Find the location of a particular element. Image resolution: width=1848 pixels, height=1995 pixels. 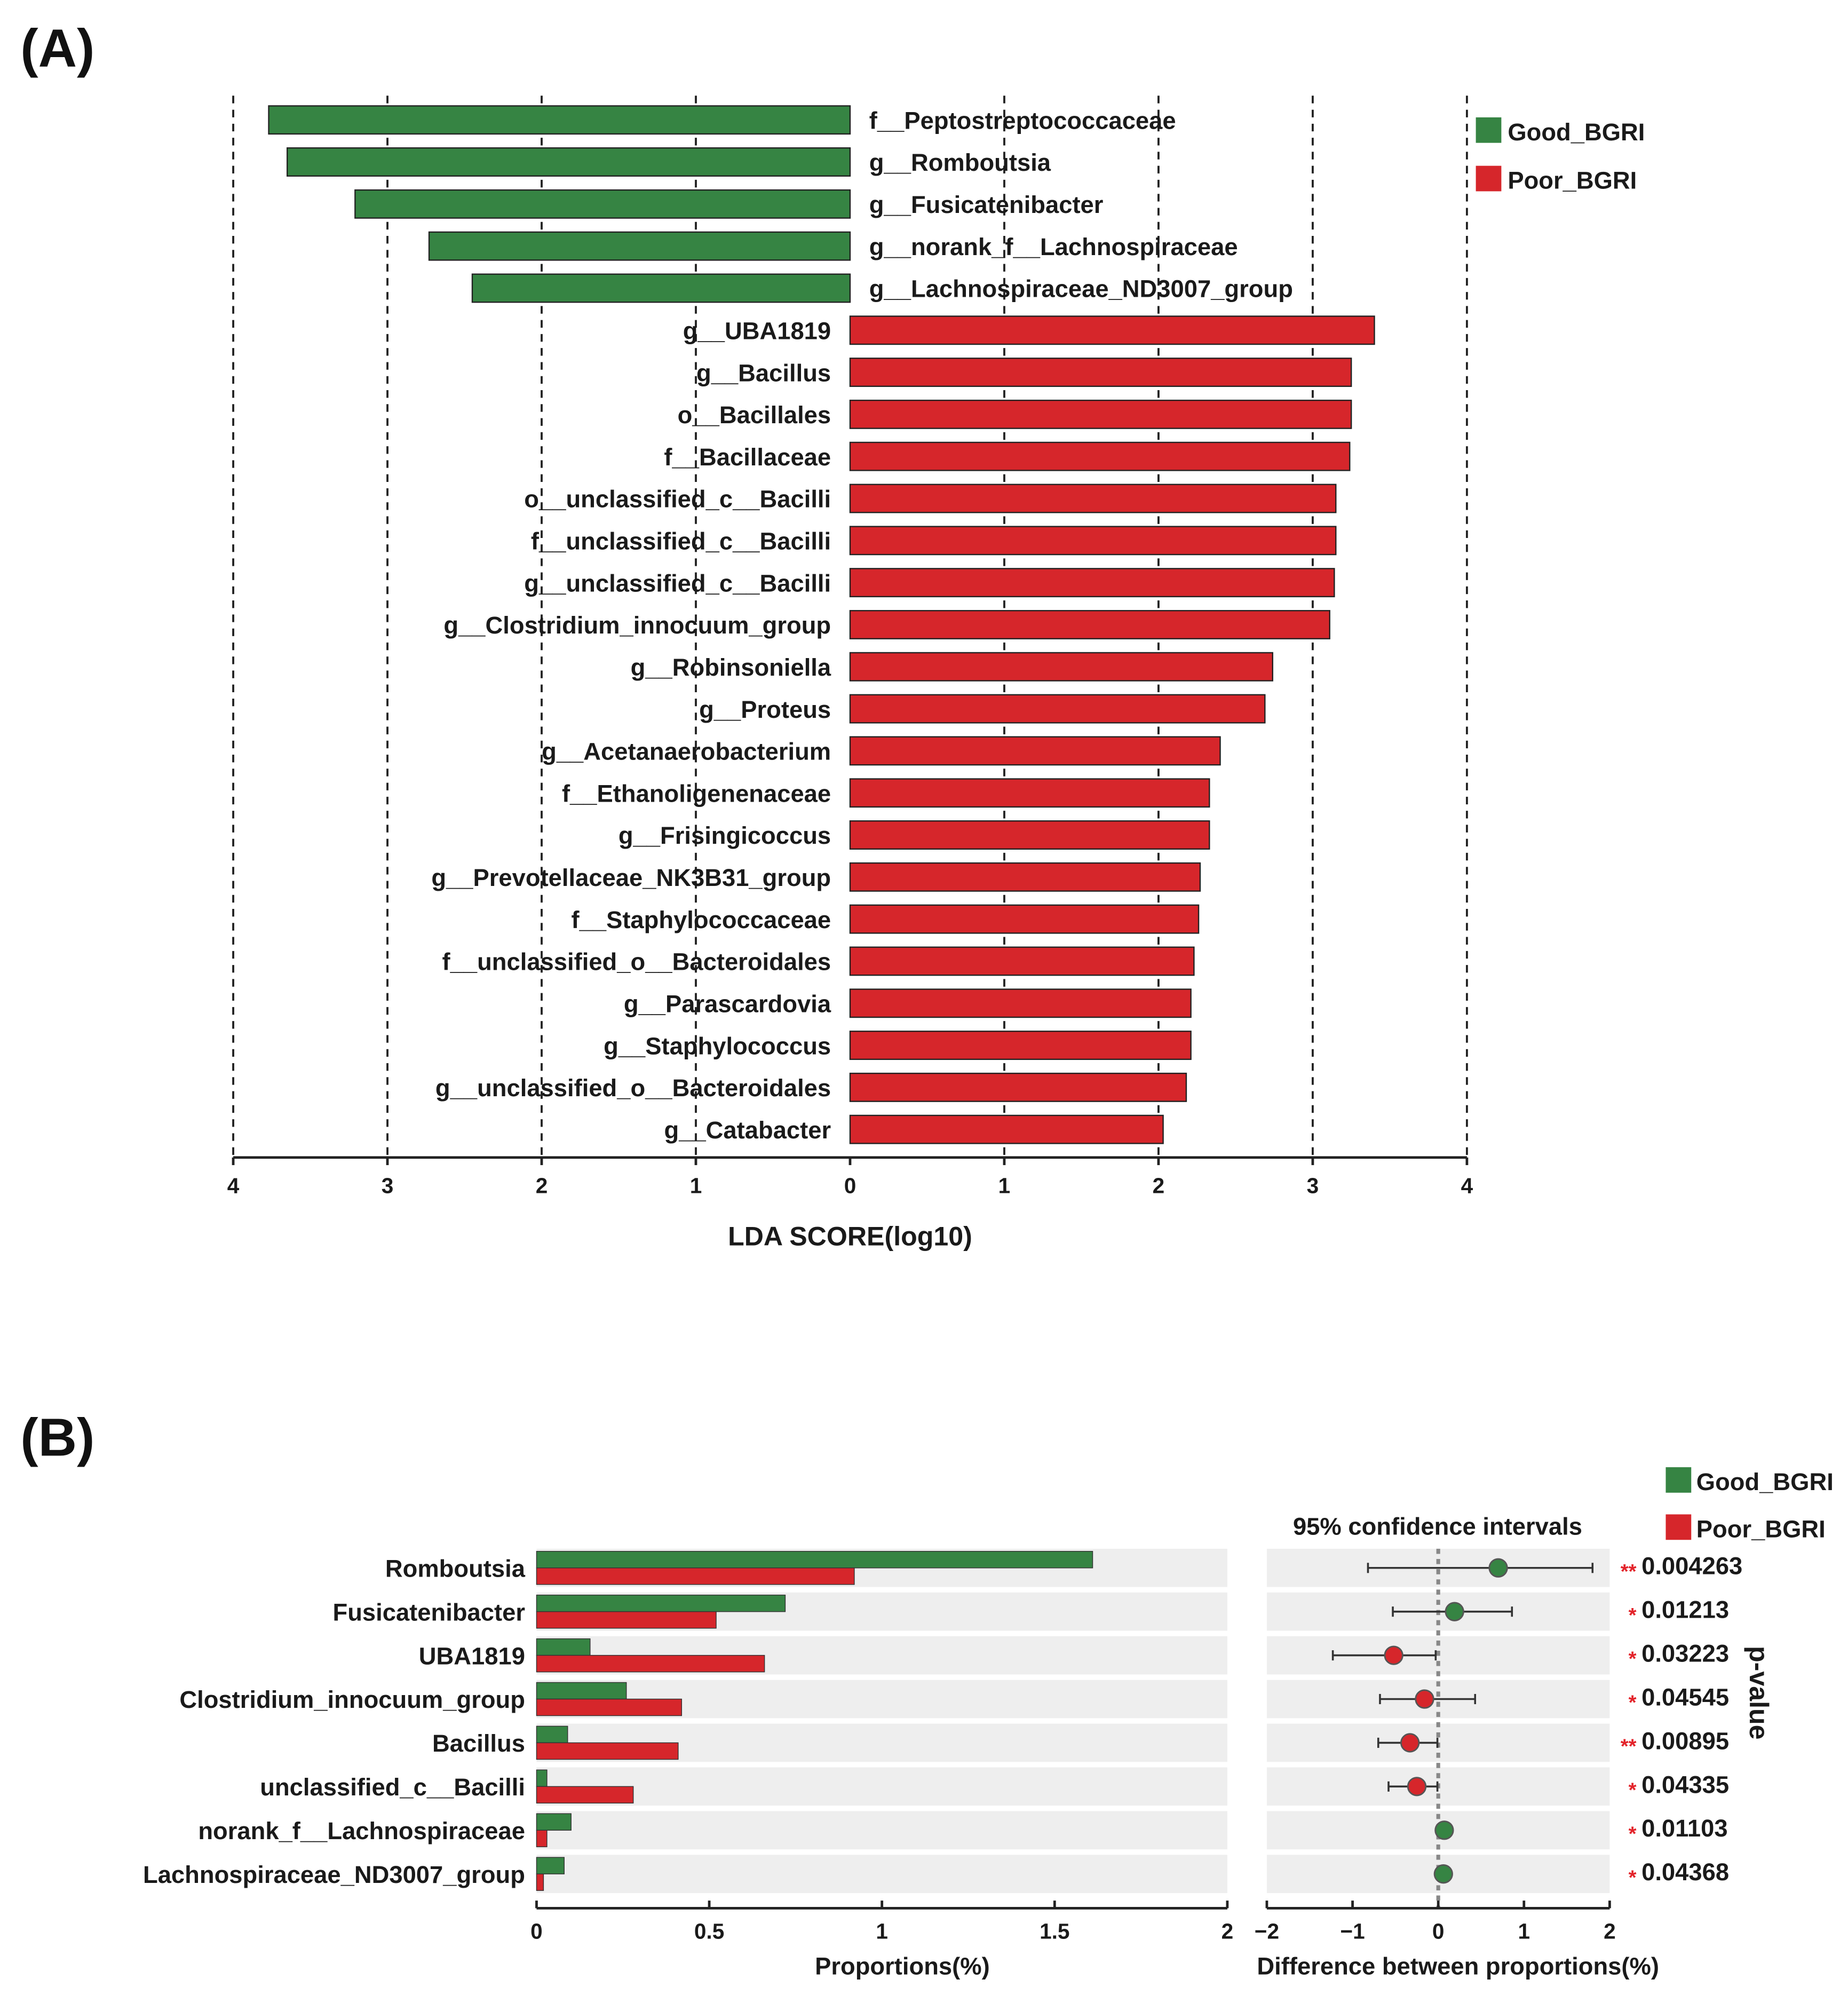

taxon-label: f__Bacillaceae is located at coordinates (748, 457).